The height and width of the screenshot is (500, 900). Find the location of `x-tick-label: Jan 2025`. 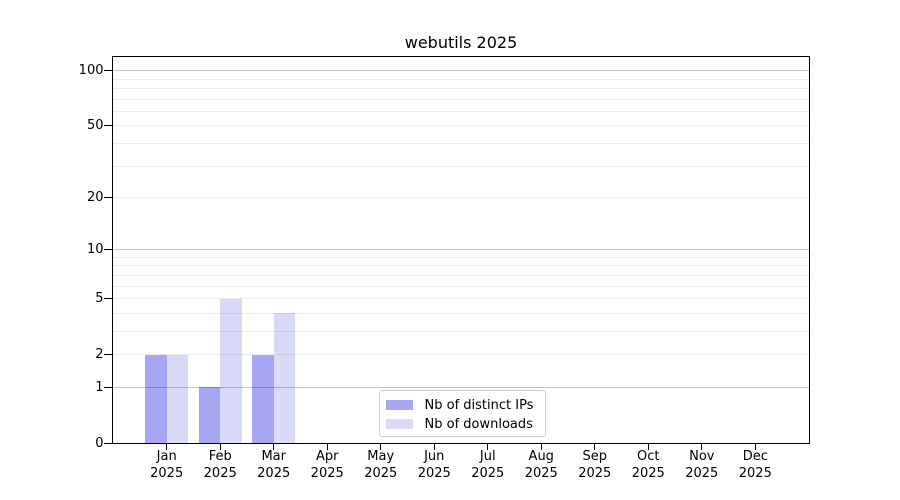

x-tick-label: Jan 2025 is located at coordinates (167, 465).